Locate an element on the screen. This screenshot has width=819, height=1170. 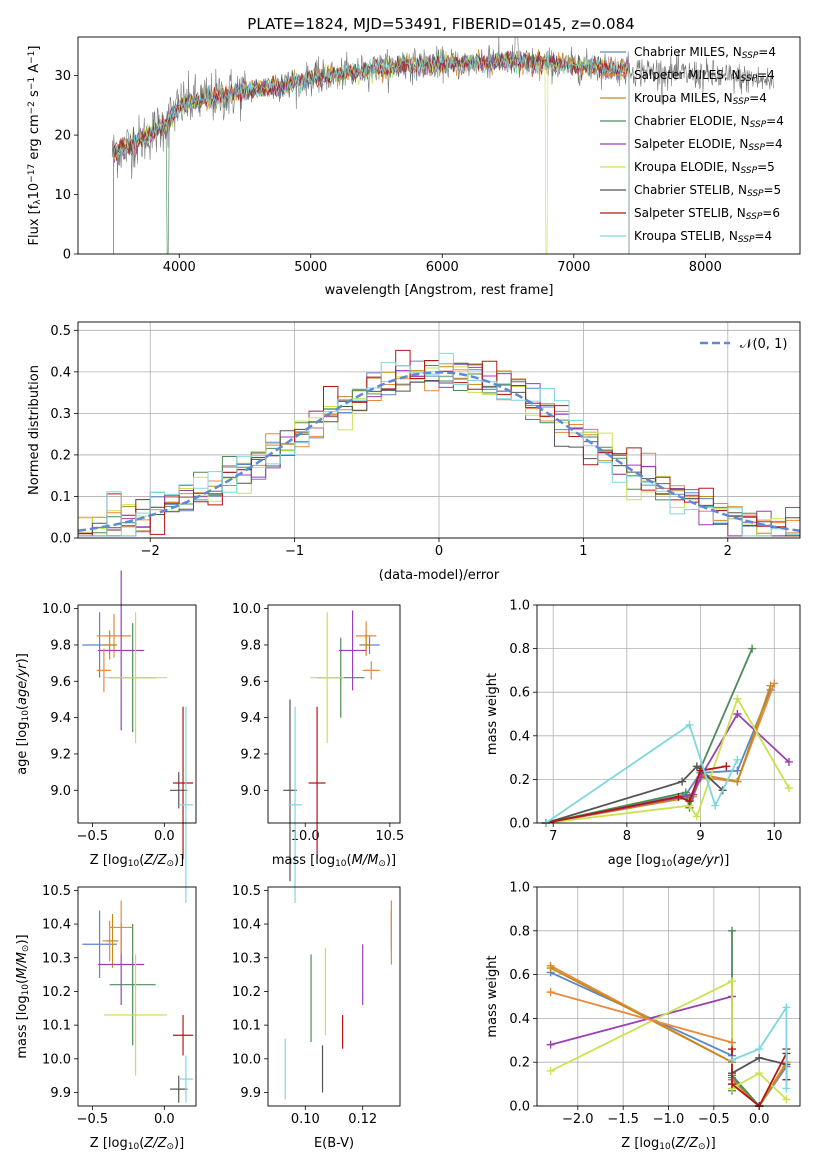
x-tick-label: 10 is located at coordinates (774, 836).